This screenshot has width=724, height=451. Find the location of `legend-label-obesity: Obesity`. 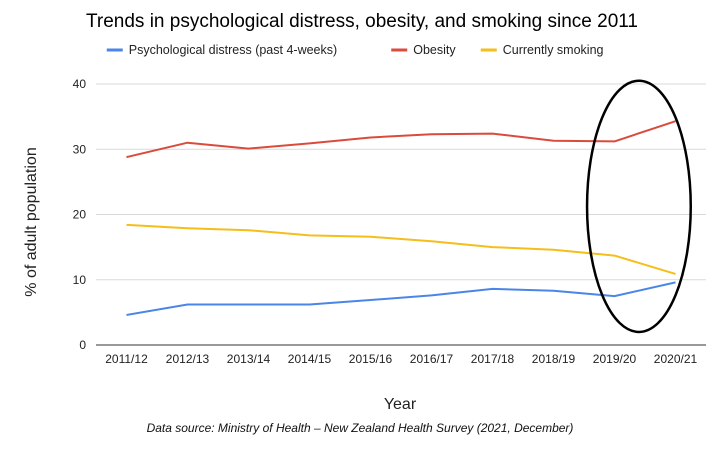

legend-label-obesity: Obesity is located at coordinates (434, 50).